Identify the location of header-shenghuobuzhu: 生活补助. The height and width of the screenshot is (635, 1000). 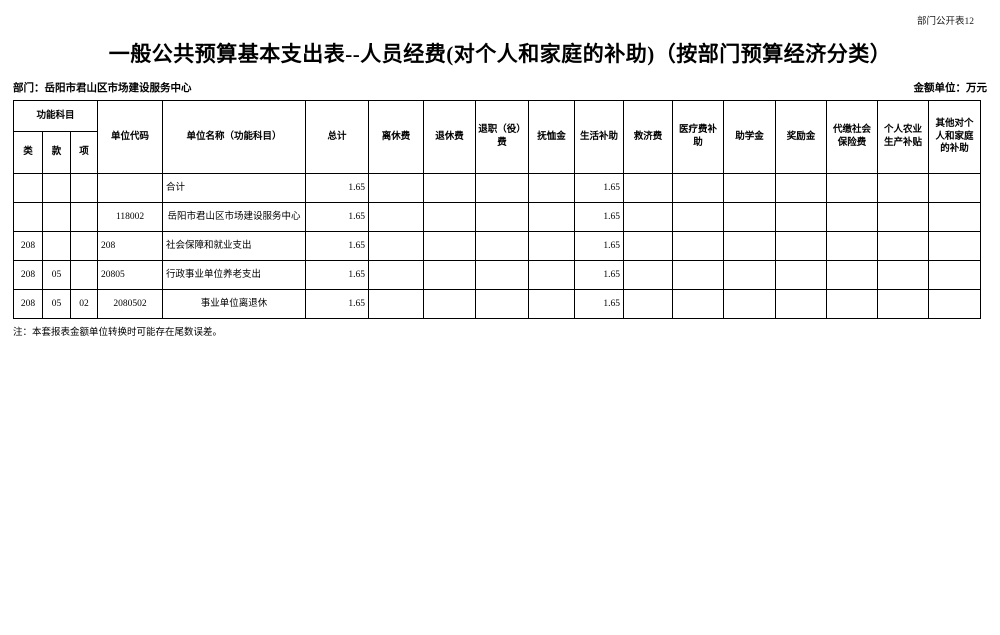
(599, 137).